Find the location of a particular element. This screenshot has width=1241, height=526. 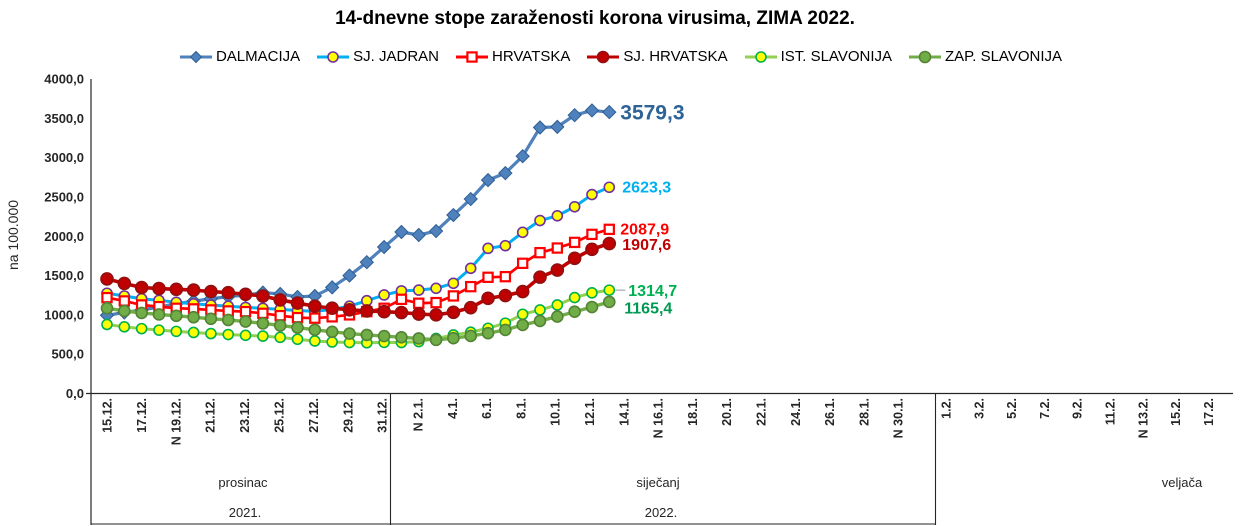

x-tick-label: 3.2. is located at coordinates (979, 408).